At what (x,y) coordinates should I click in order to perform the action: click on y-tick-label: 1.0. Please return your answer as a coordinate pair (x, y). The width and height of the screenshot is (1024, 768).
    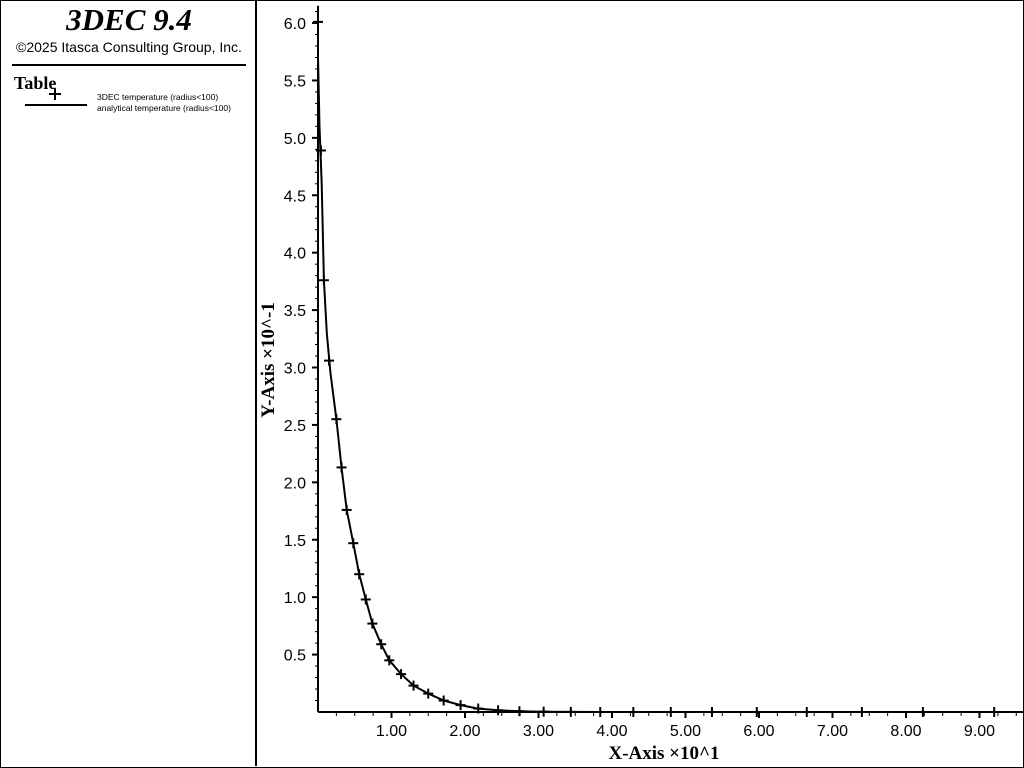
    Looking at the image, I should click on (295, 598).